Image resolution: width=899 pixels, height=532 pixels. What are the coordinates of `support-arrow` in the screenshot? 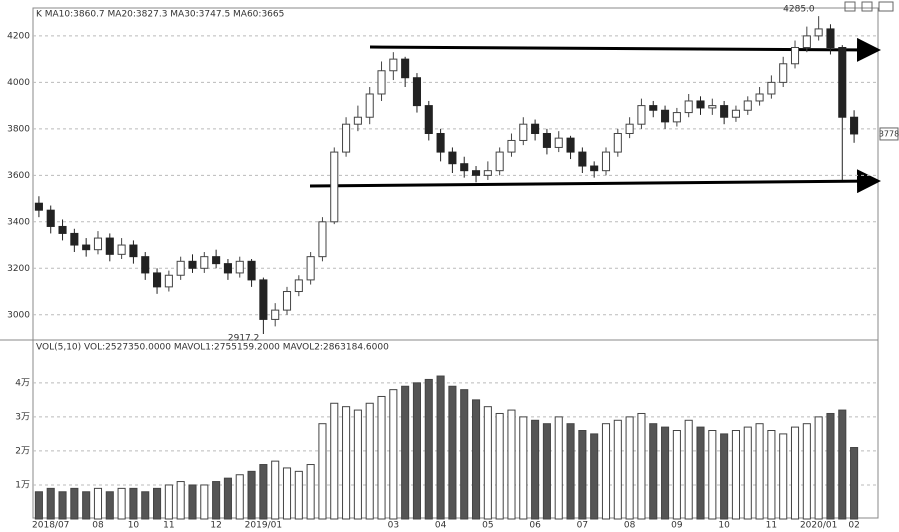 It's located at (595, 181).